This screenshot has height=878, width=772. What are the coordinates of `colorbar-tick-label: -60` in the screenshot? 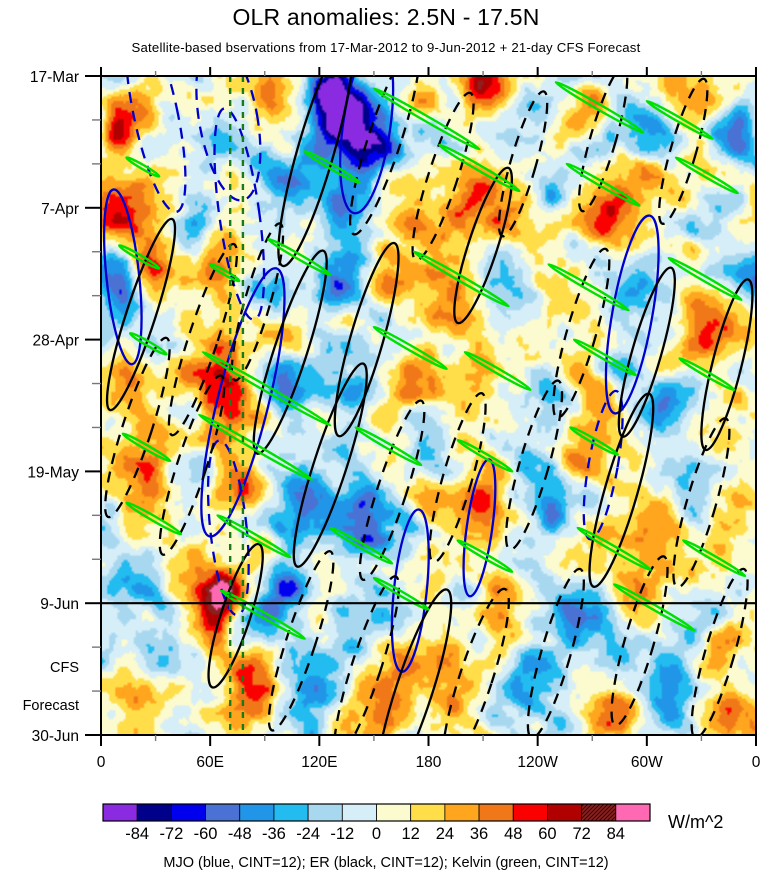 It's located at (206, 834).